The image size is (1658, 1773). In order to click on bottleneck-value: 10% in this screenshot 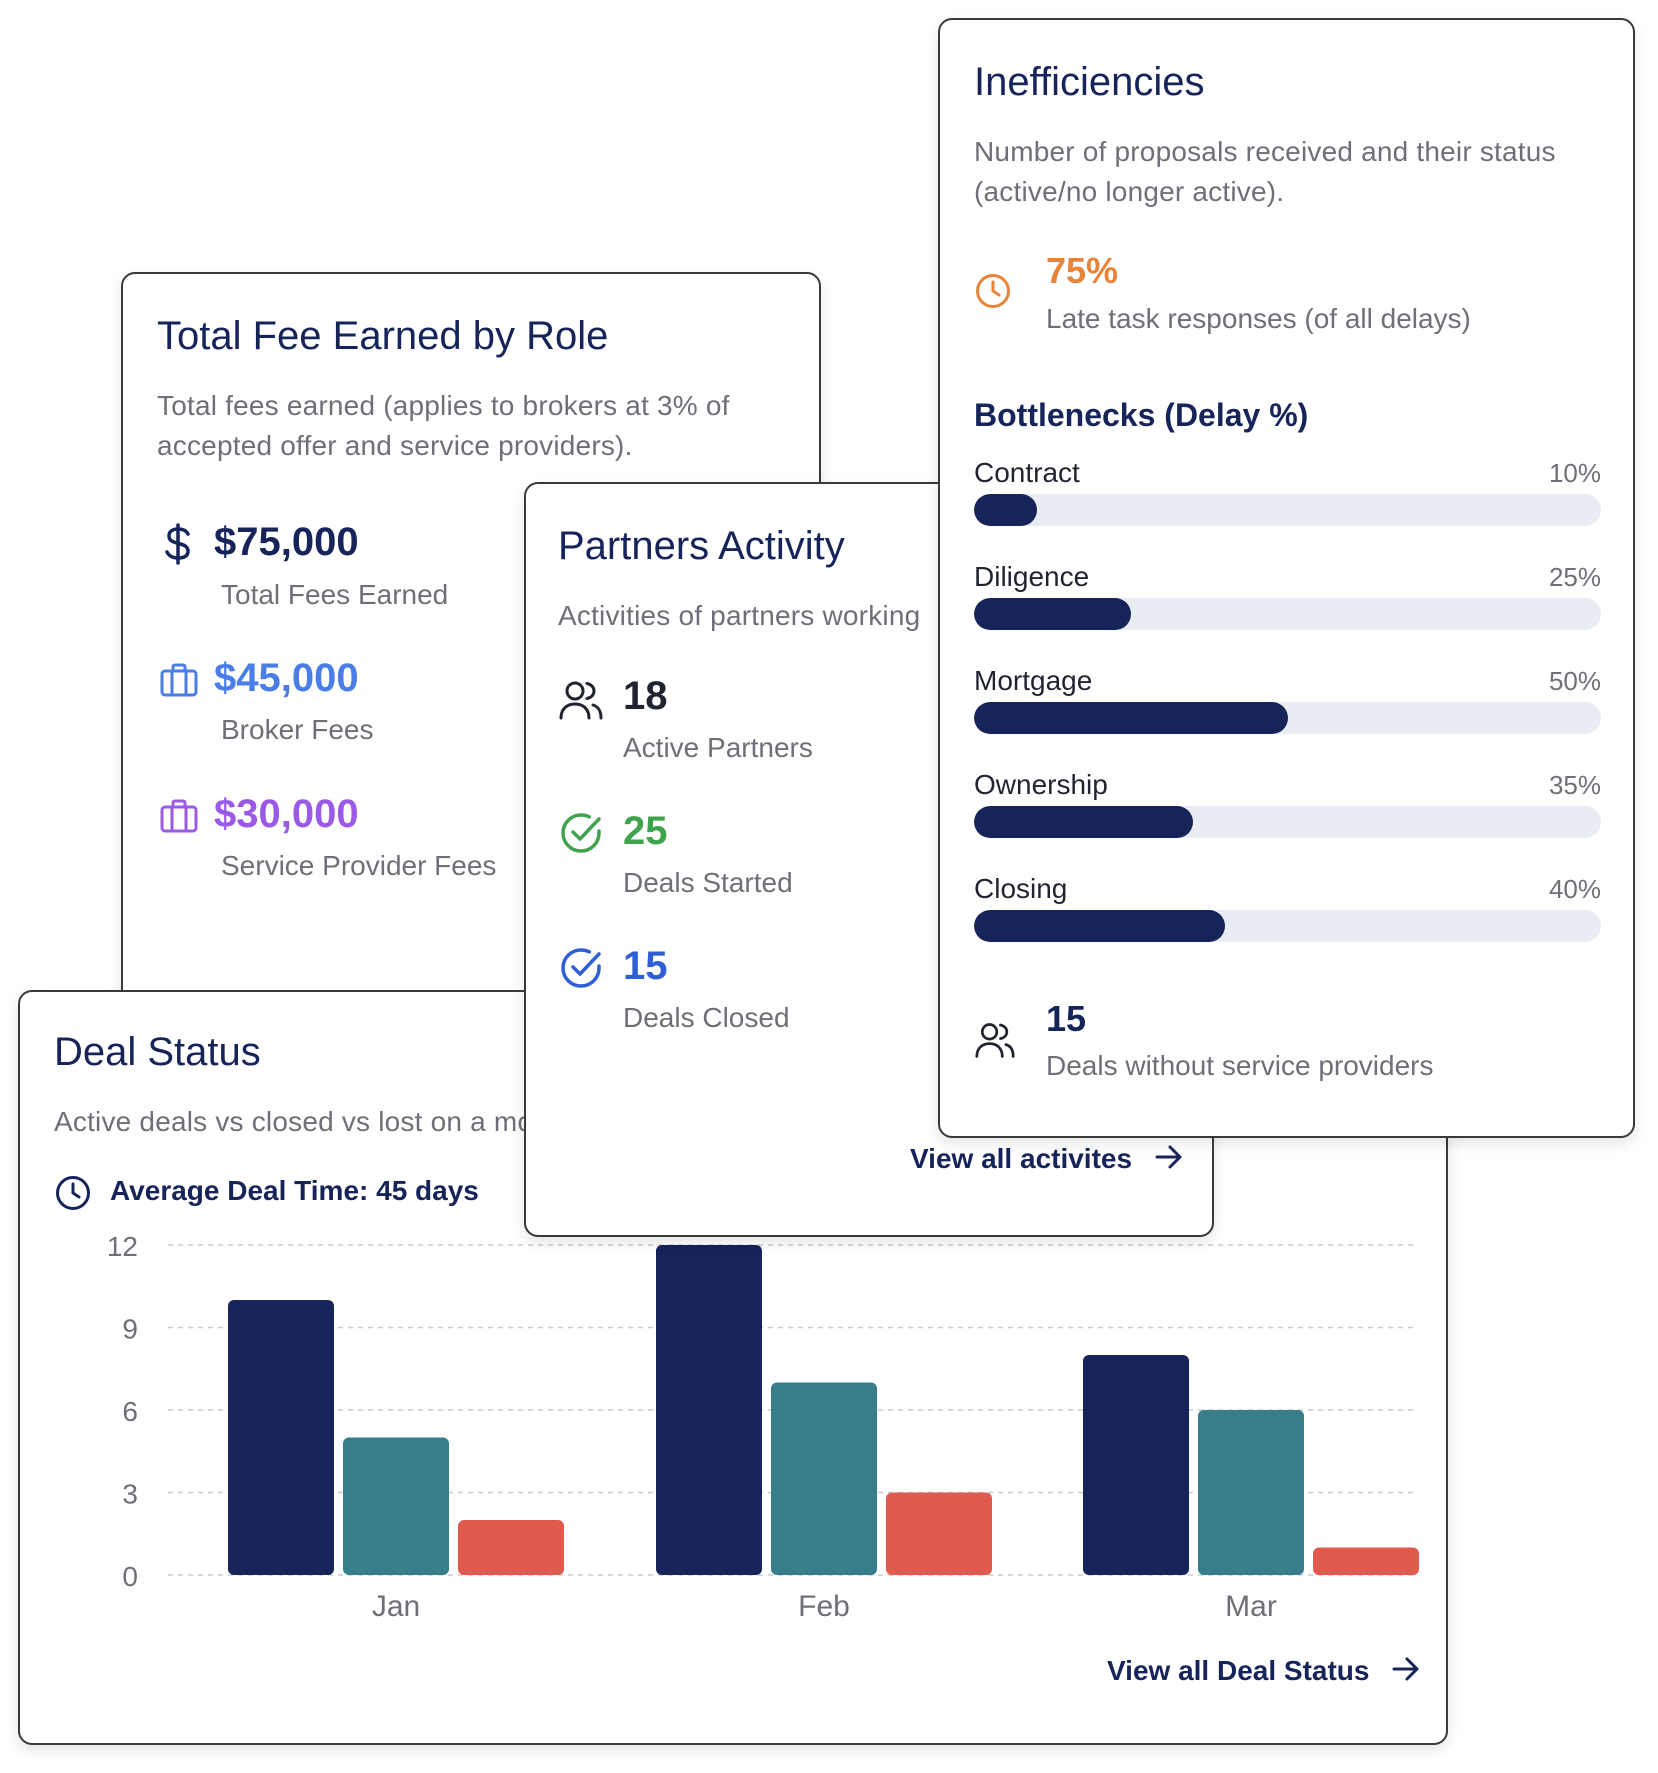, I will do `click(1574, 473)`.